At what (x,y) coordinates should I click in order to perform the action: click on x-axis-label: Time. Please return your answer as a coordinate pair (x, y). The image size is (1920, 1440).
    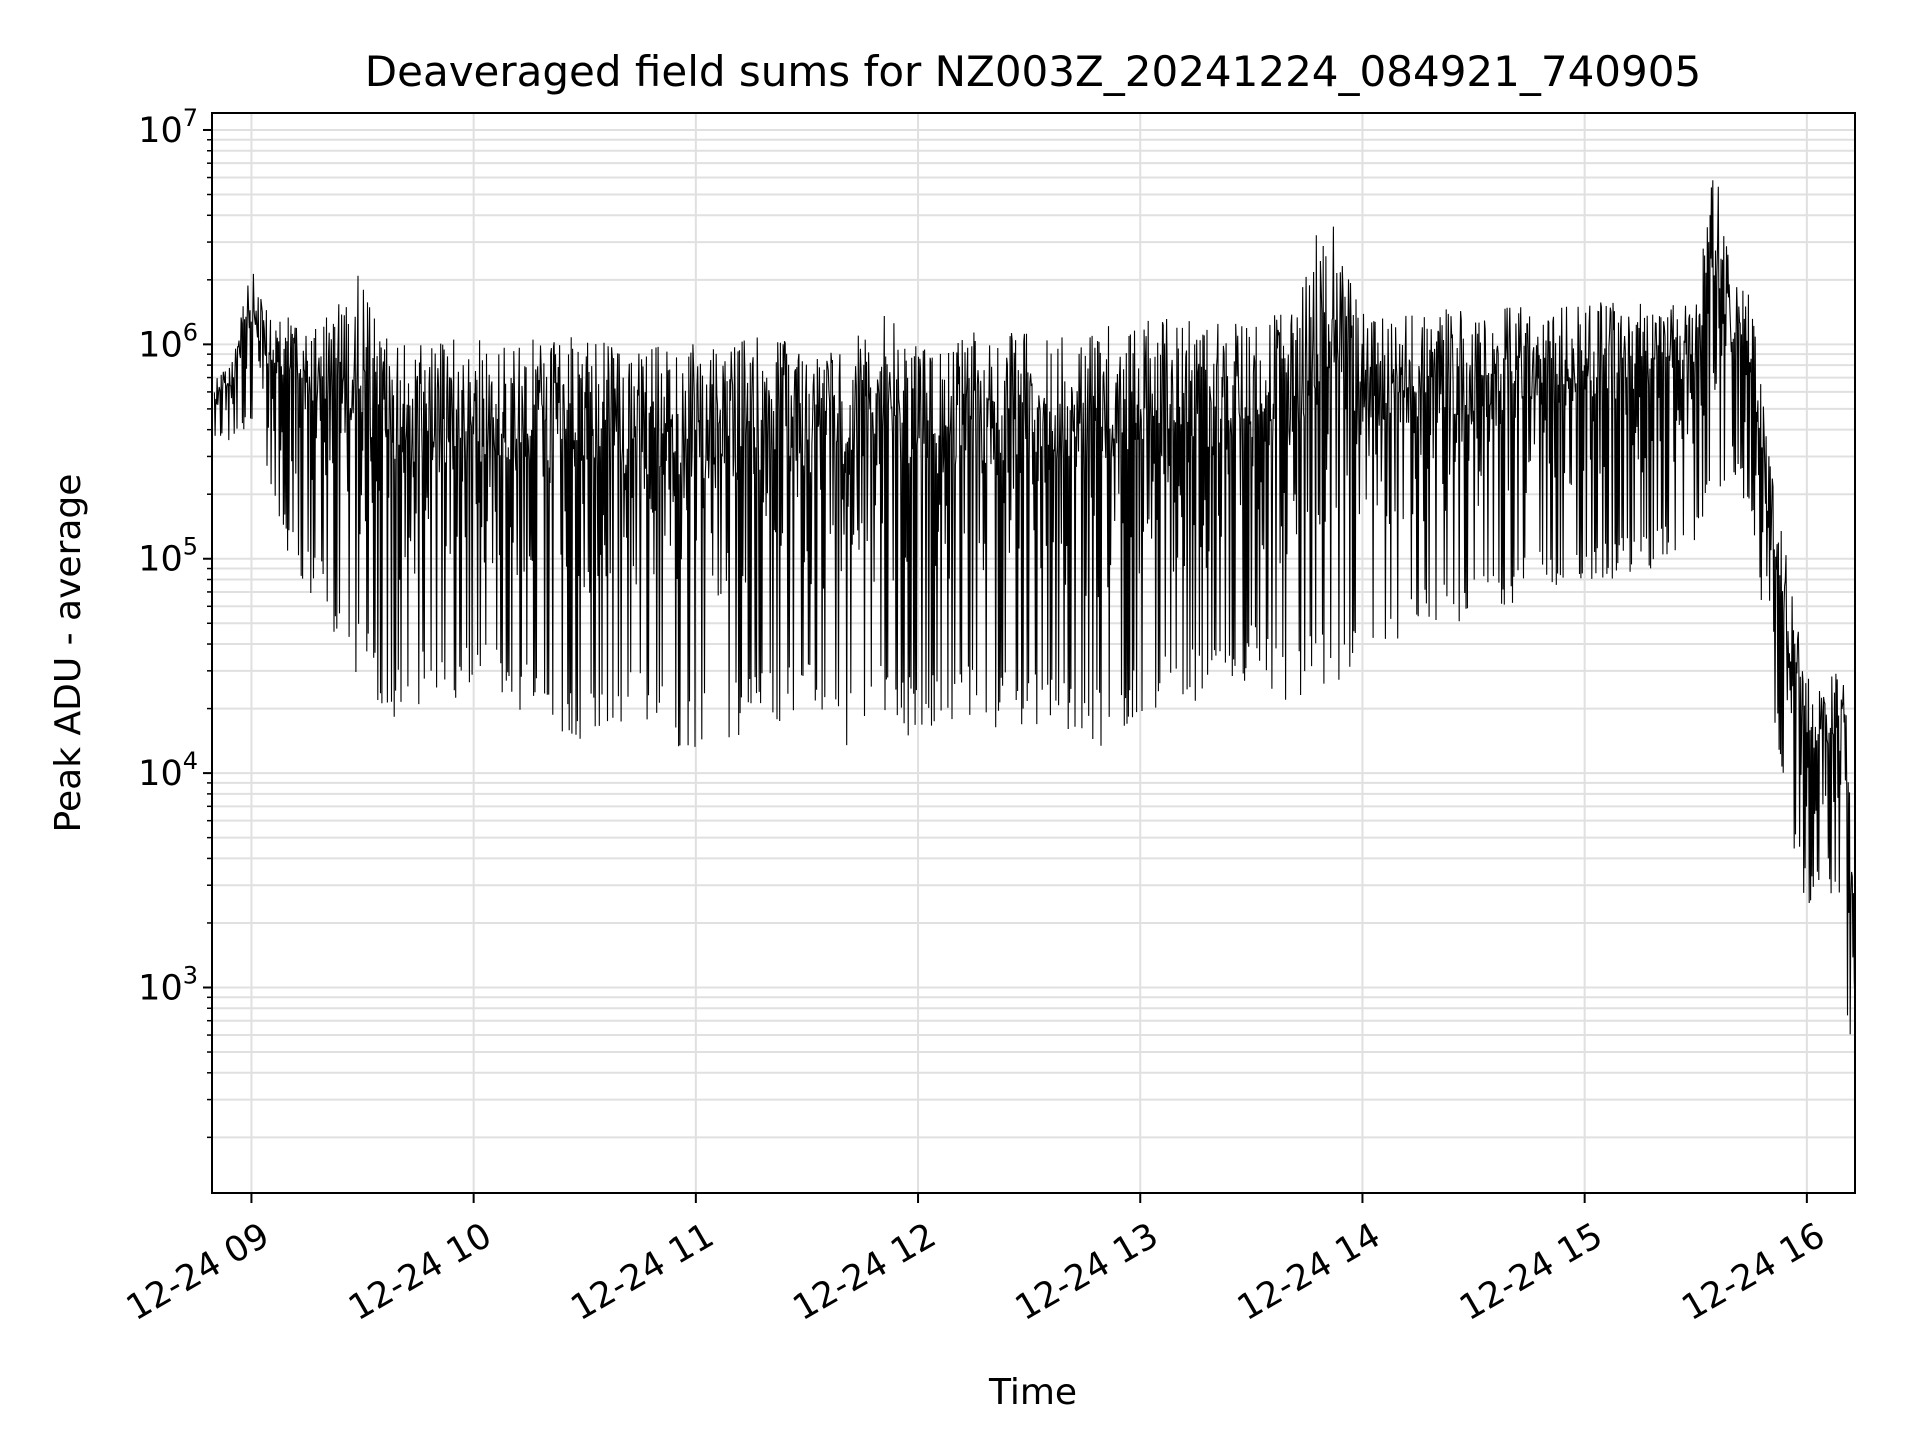
    Looking at the image, I should click on (1032, 1392).